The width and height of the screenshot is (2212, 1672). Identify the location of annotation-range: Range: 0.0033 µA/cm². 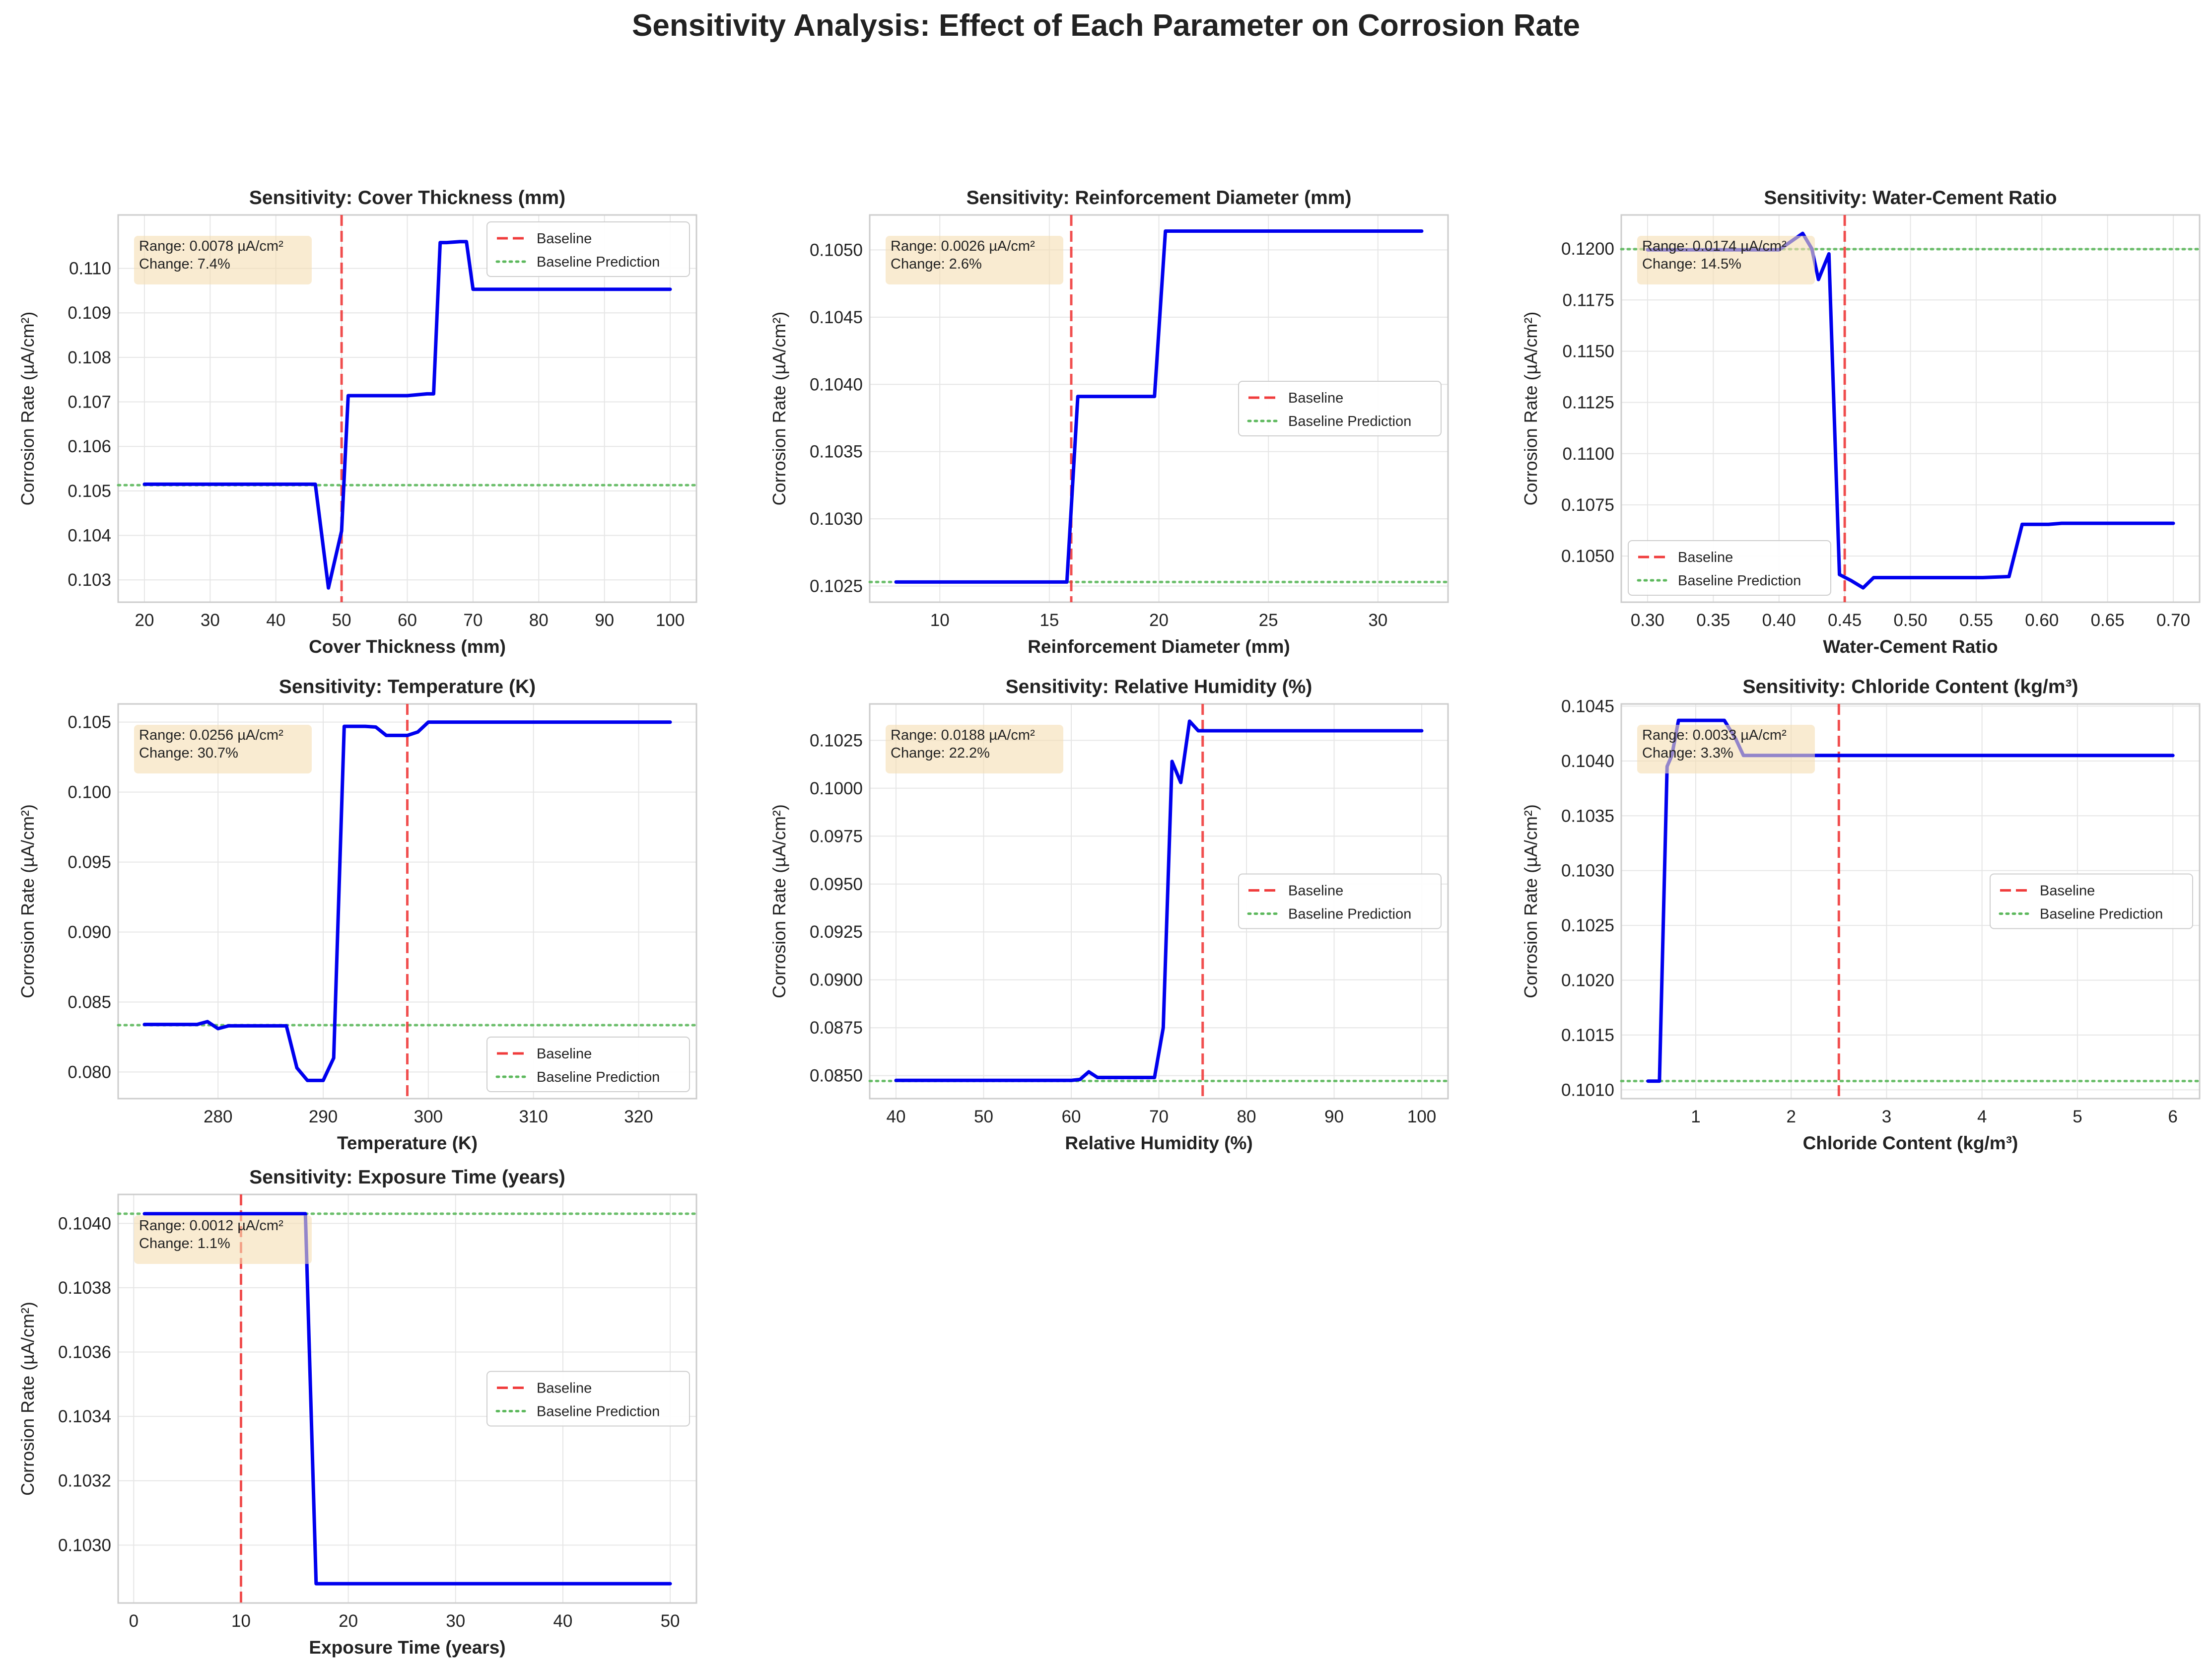
(1714, 735).